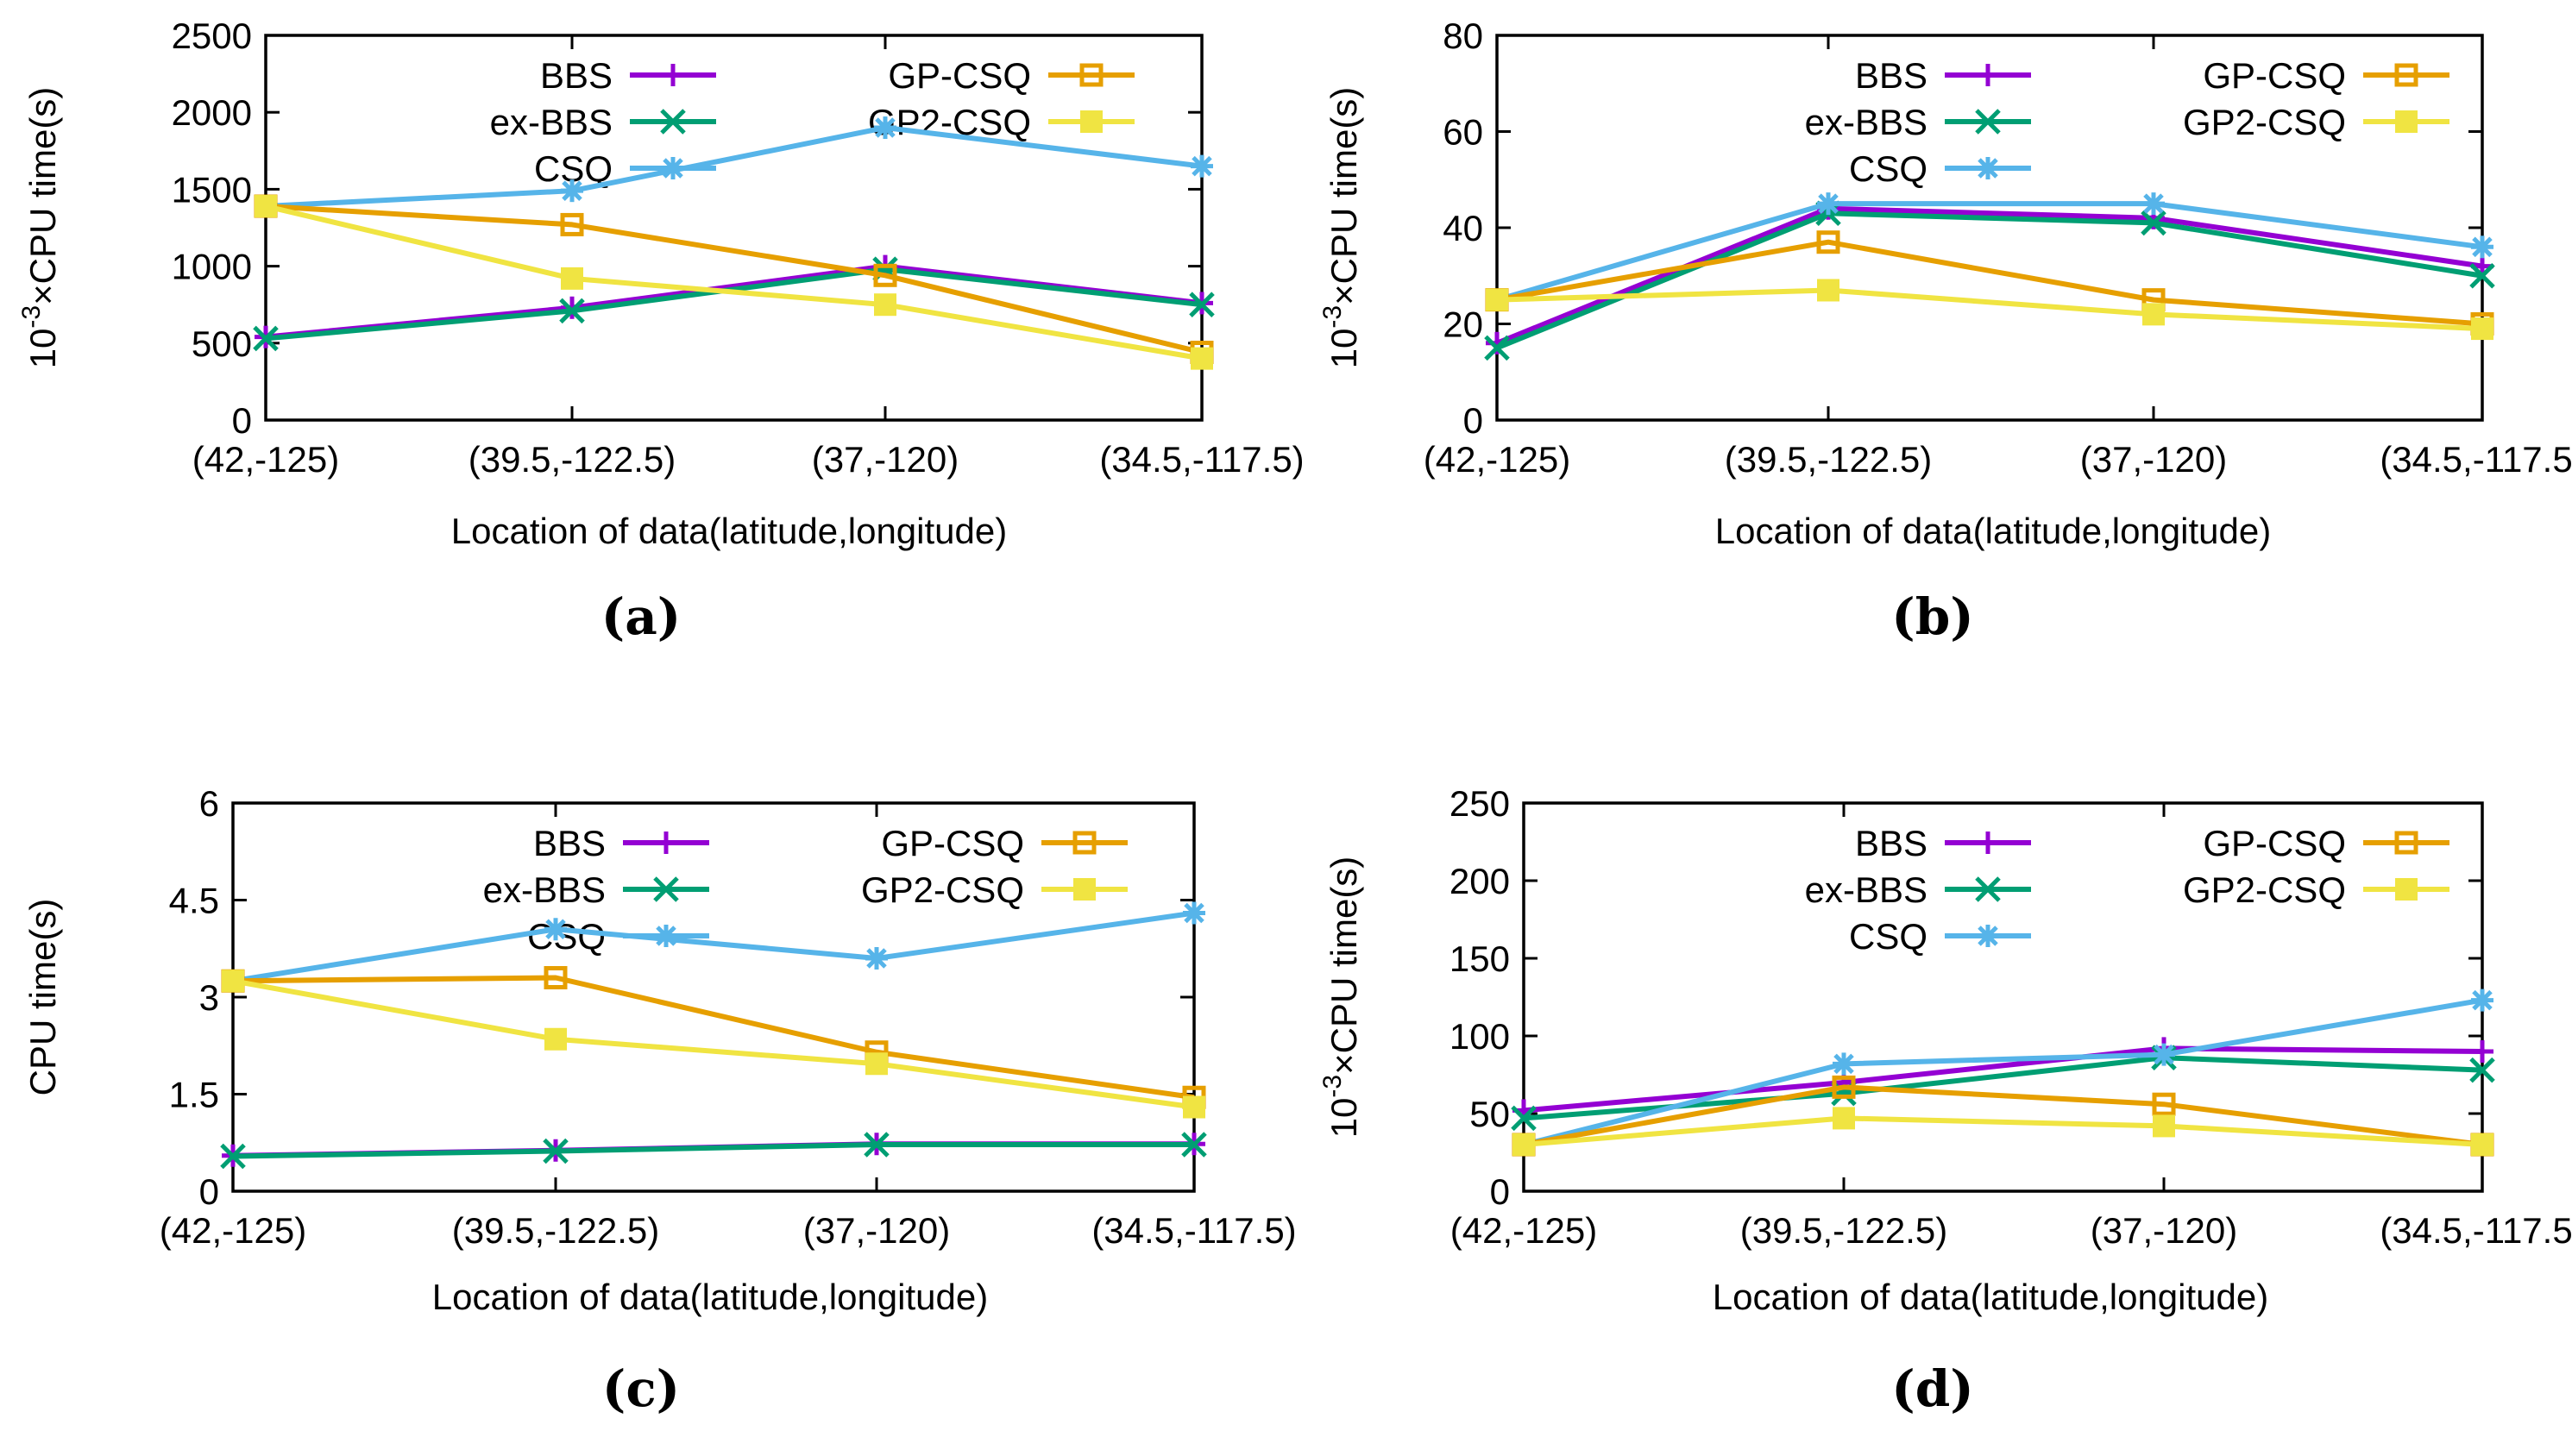  I want to click on series-gp-csq, so click(734, 280).